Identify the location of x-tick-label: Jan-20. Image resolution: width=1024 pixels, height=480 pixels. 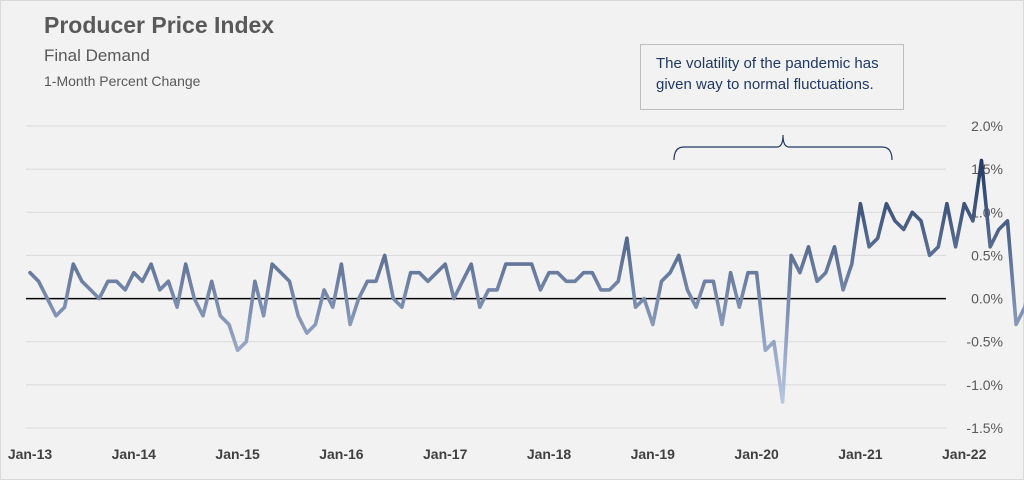
(756, 454).